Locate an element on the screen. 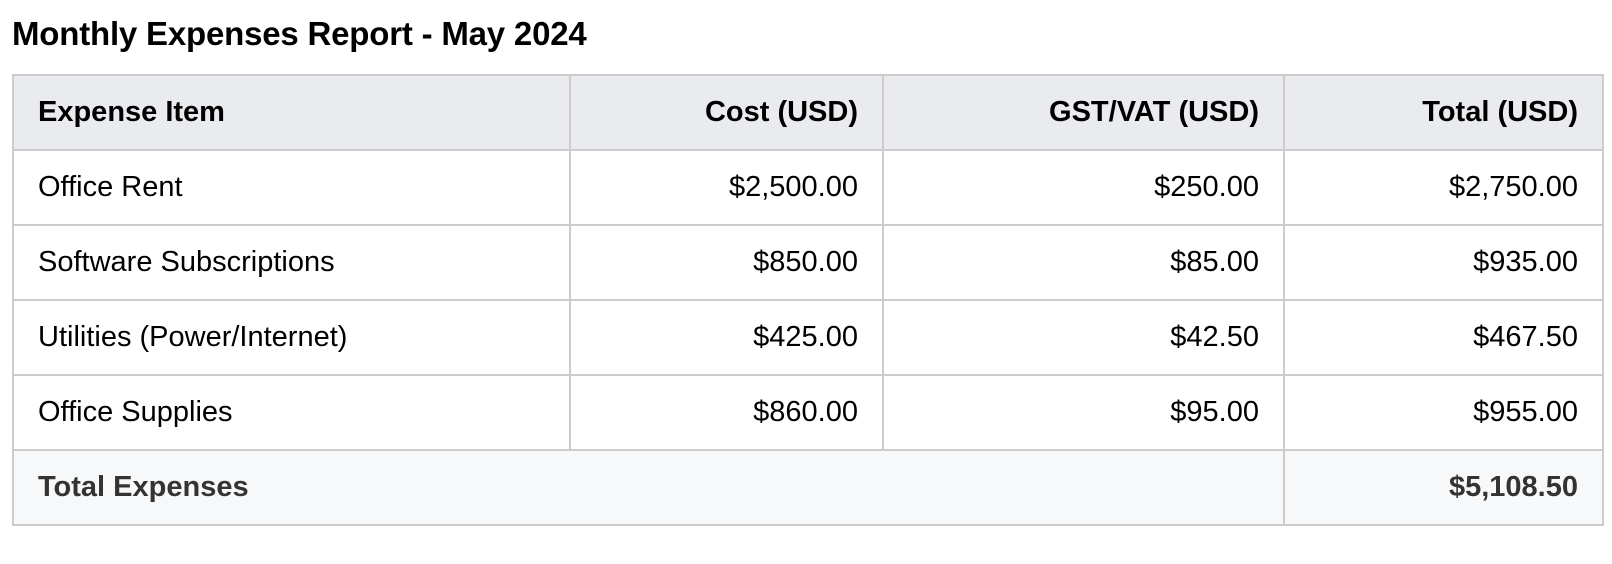 The image size is (1612, 564). cell-cost: $425.00 is located at coordinates (726, 337).